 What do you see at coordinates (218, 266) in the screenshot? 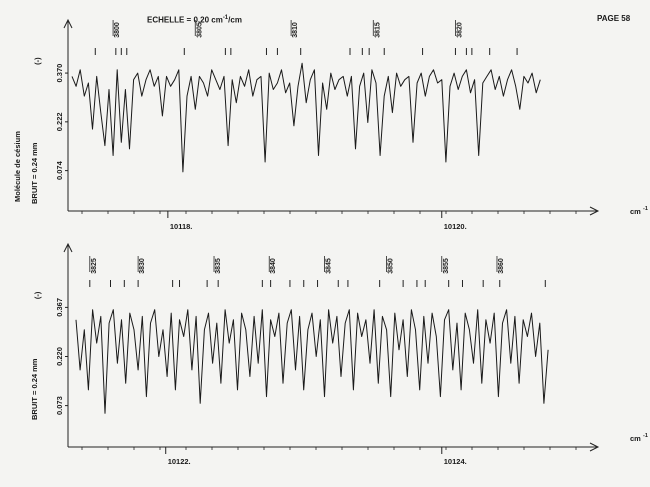
I see `line-label: 3835` at bounding box center [218, 266].